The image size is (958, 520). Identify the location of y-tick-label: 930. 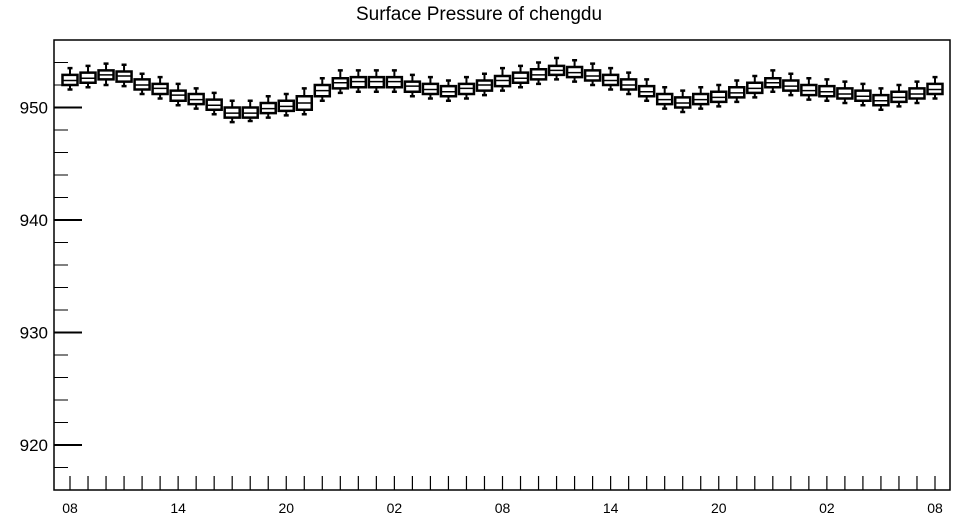
(34, 333).